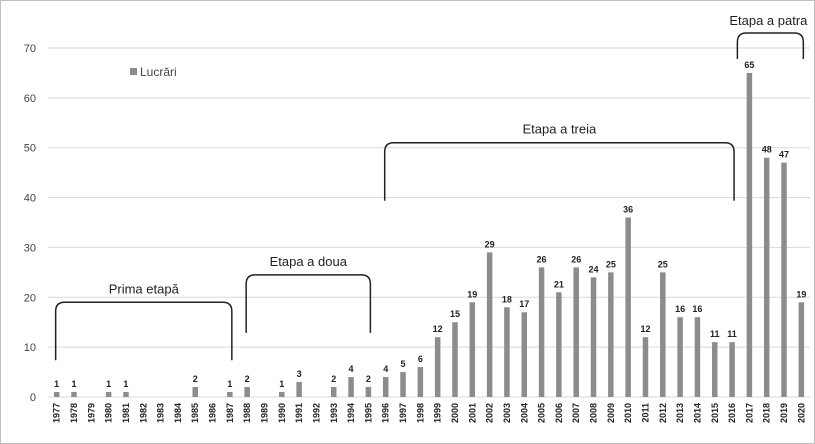 The height and width of the screenshot is (444, 815). What do you see at coordinates (30, 49) in the screenshot?
I see `y-tick-label: 70` at bounding box center [30, 49].